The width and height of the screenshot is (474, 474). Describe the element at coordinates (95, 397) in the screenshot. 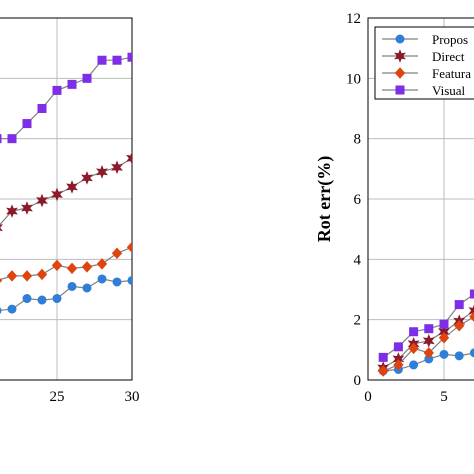

I see `left-x-ticks: 25 30` at that location.